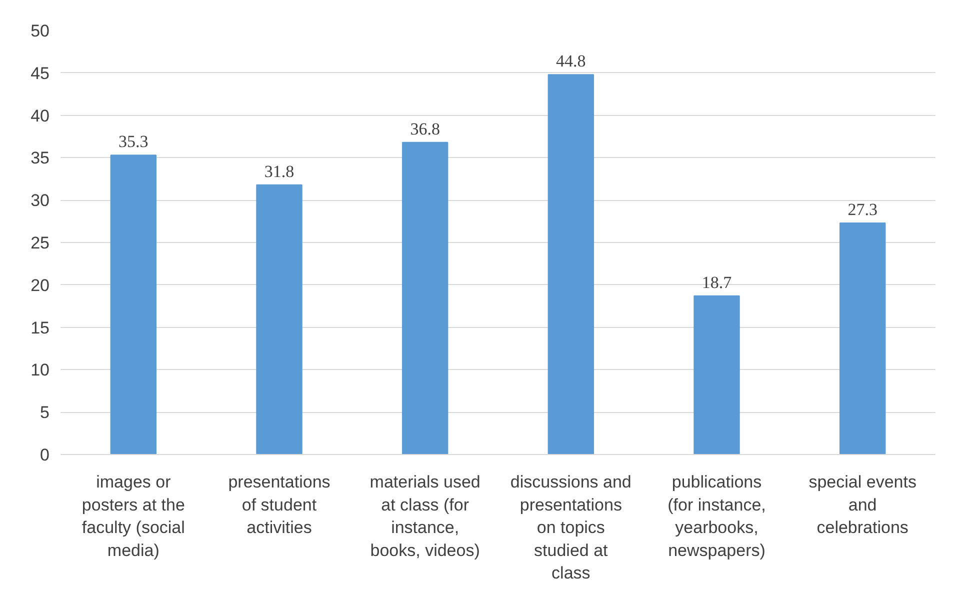  What do you see at coordinates (40, 158) in the screenshot?
I see `y-tick-label: 35` at bounding box center [40, 158].